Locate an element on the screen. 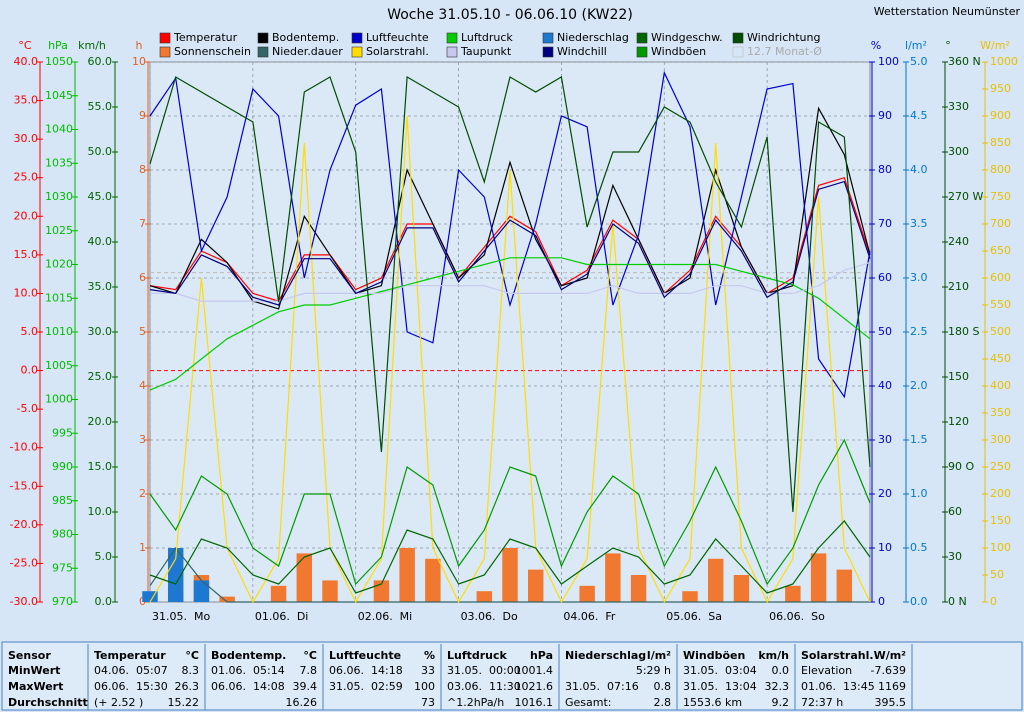 The height and width of the screenshot is (712, 1024). row-label: Durchschnitt is located at coordinates (48, 702).